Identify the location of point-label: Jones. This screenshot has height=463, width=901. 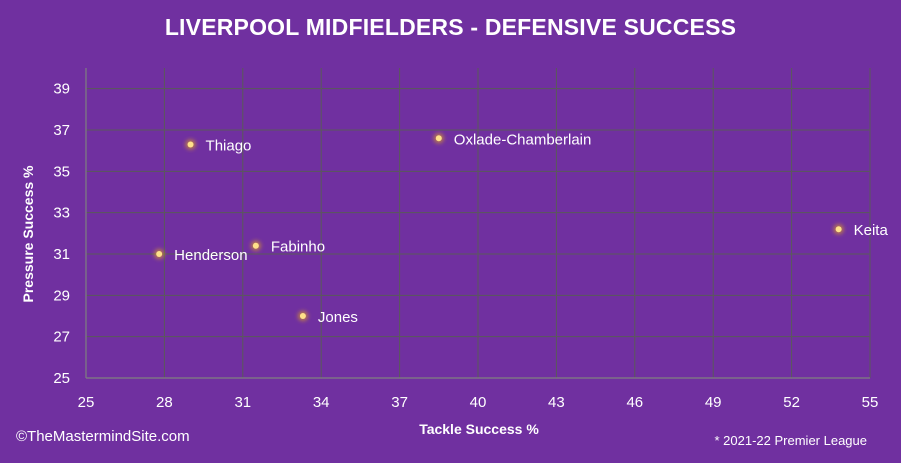
(338, 317).